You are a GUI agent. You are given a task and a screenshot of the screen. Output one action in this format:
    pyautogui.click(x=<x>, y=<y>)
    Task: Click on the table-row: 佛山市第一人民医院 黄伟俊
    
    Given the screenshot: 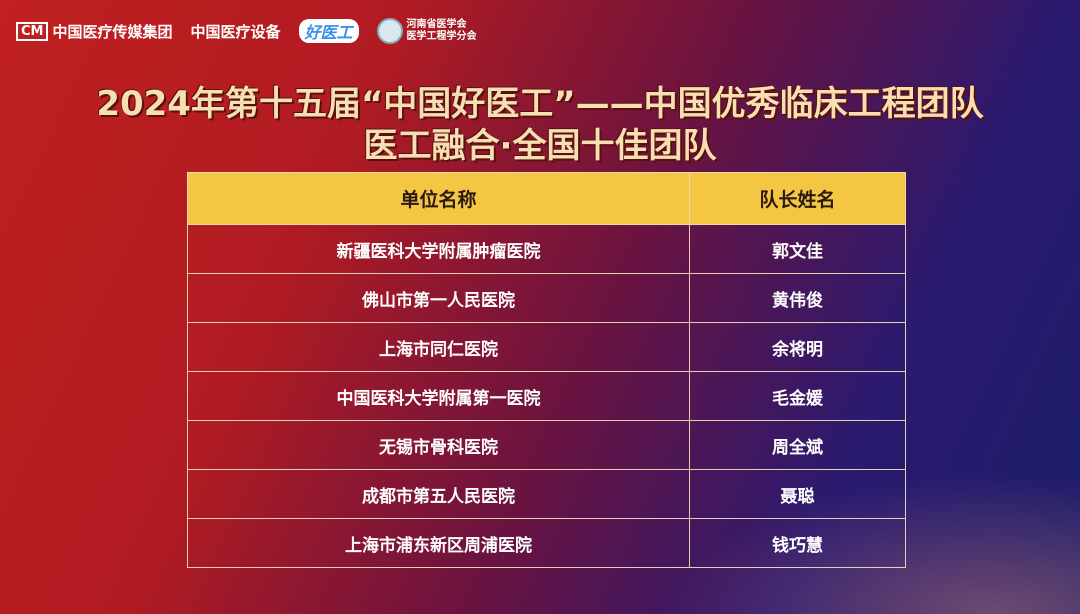 What is the action you would take?
    pyautogui.click(x=546, y=298)
    